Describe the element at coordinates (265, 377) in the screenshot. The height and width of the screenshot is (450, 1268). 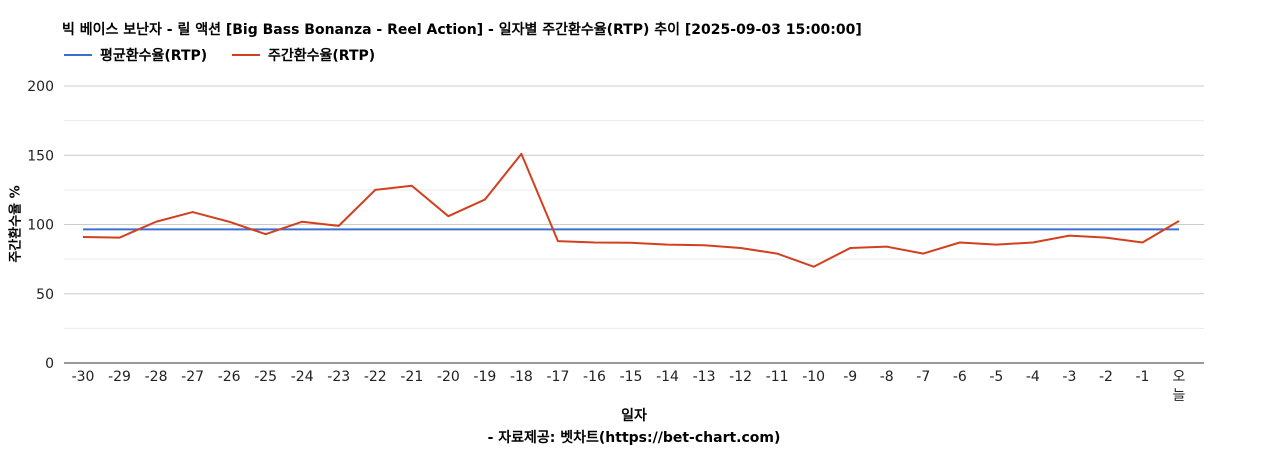
I see `x-tick-label: -25` at that location.